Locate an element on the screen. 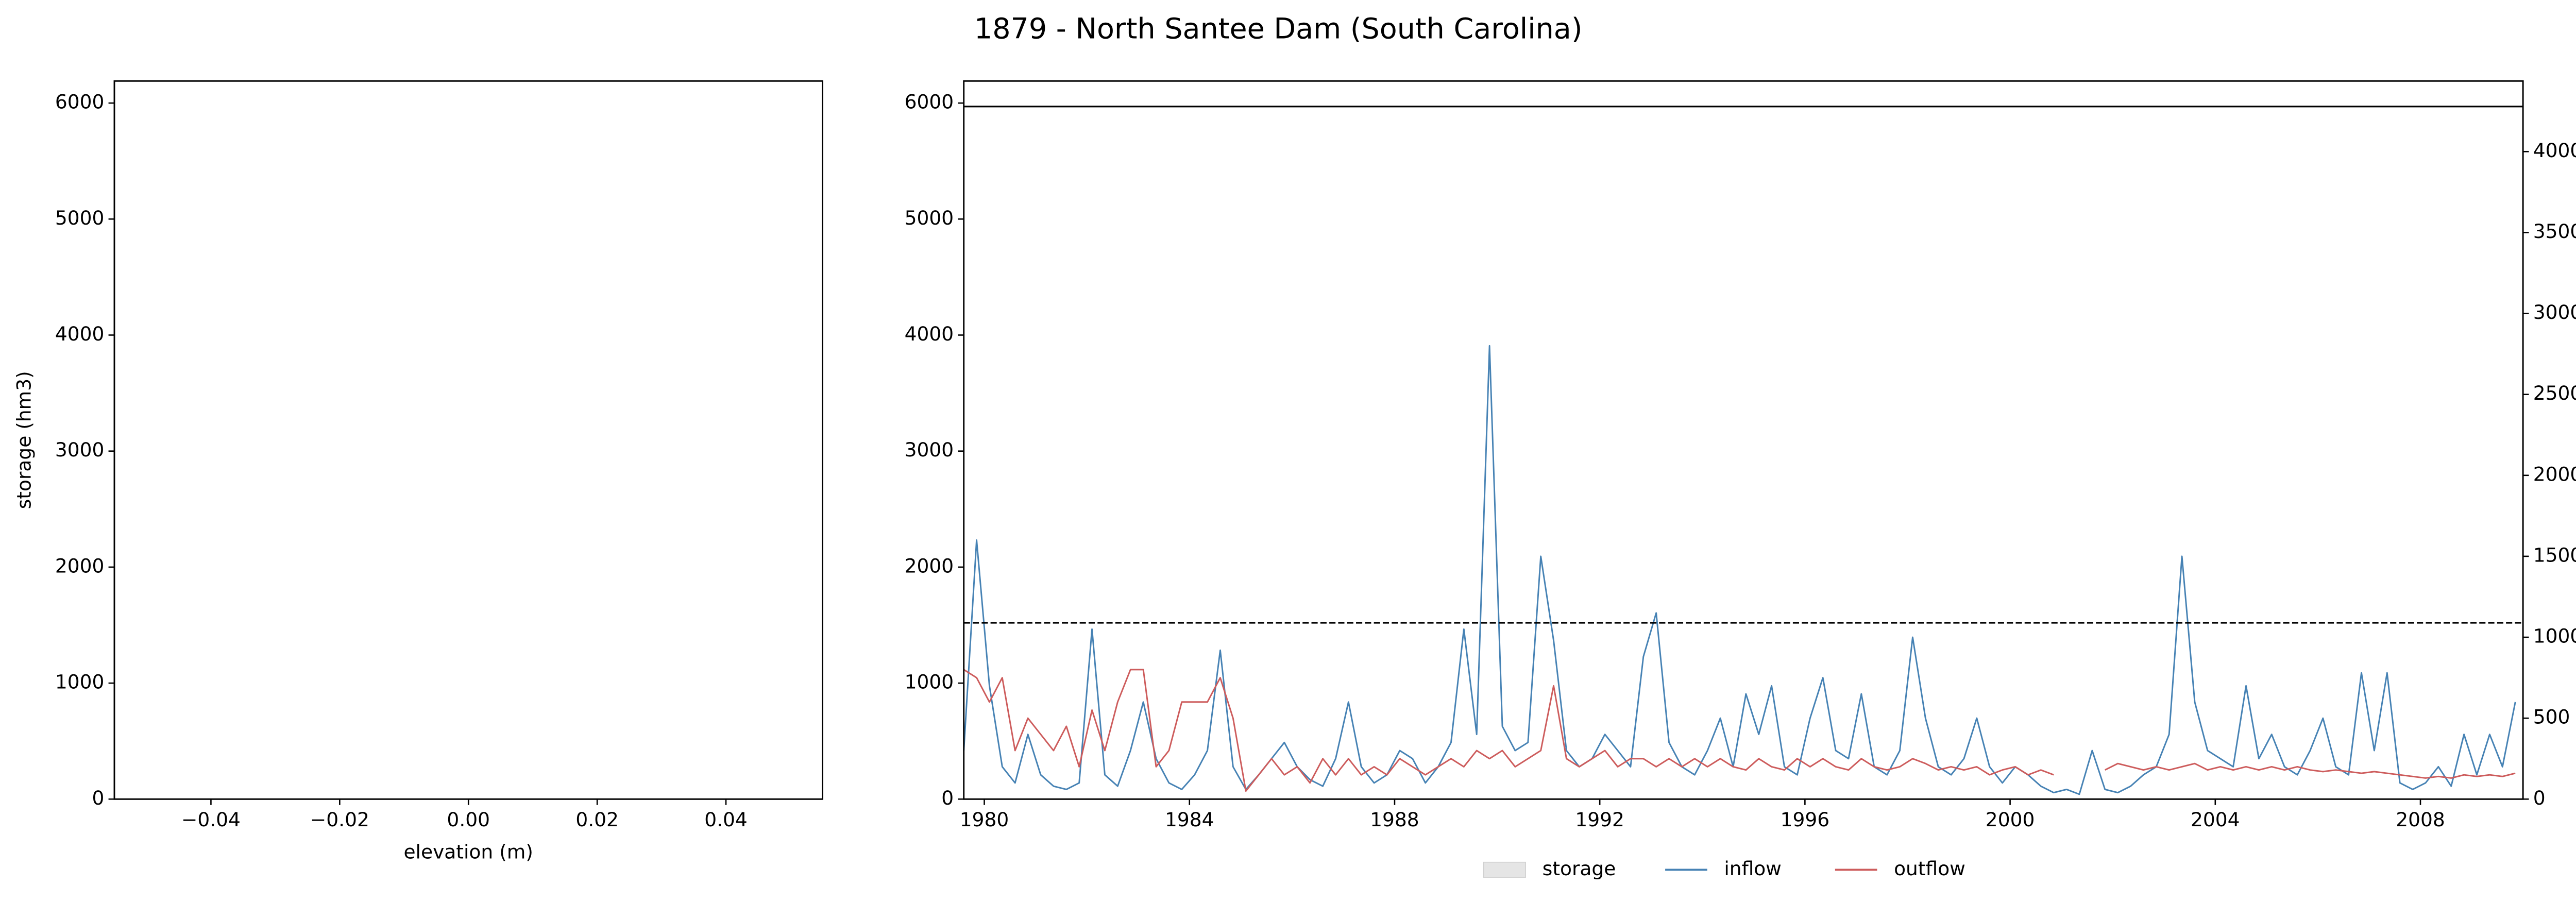 The image size is (2576, 902). y2-tick-label: 3500 is located at coordinates (2555, 231).